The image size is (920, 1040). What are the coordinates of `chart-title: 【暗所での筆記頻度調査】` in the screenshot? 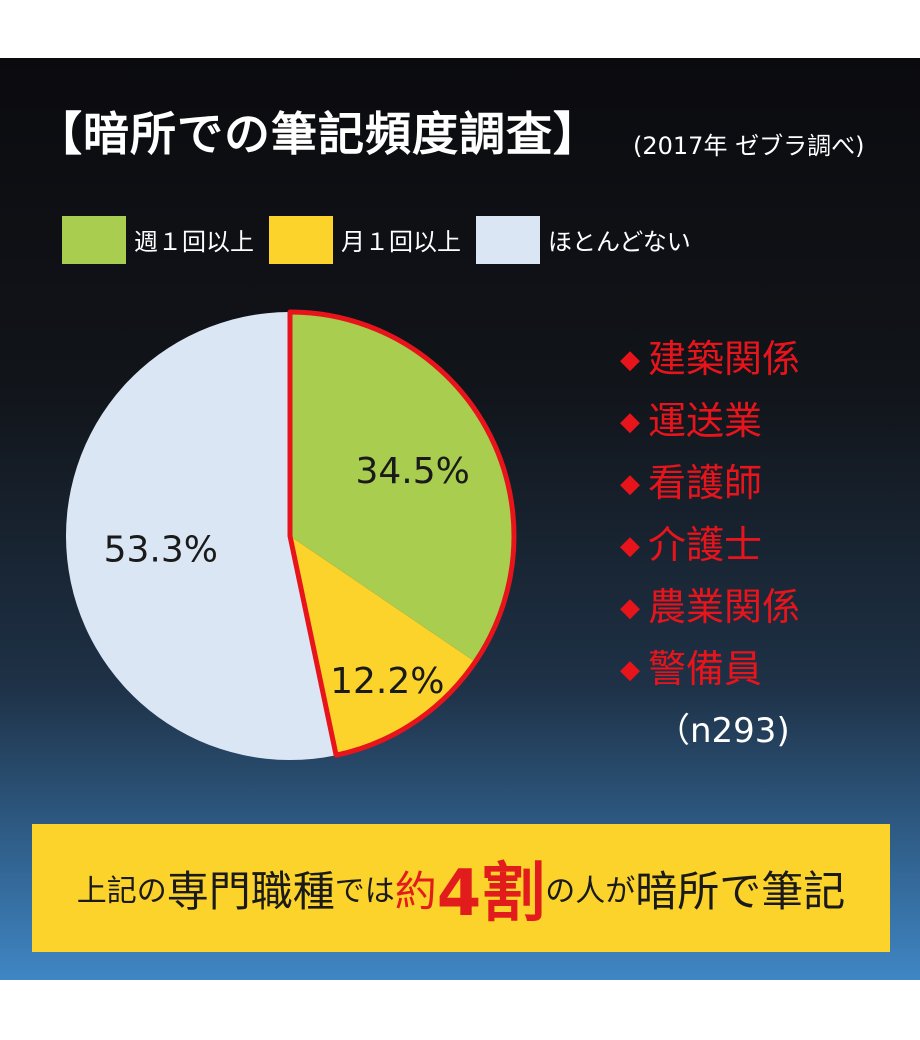 It's located at (318, 134).